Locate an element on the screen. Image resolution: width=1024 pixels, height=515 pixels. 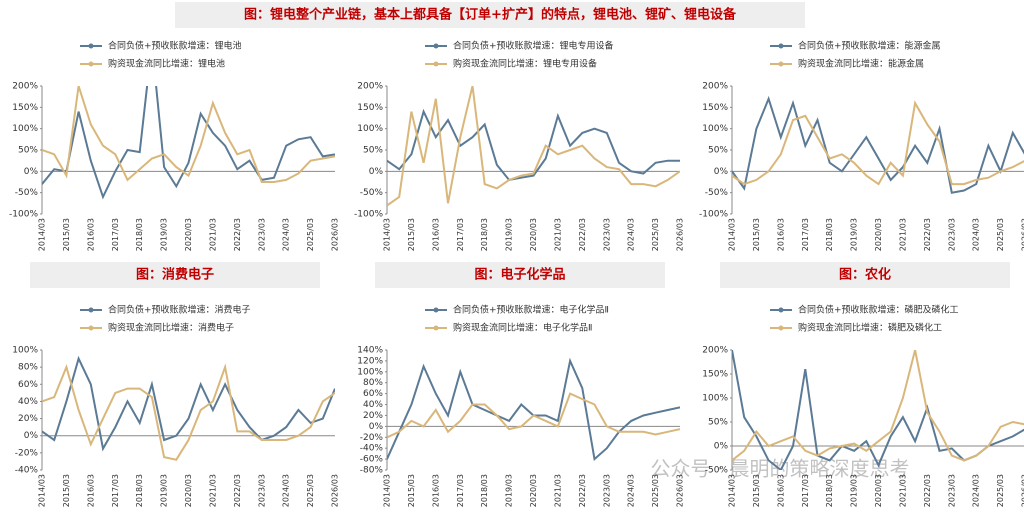
y-tick-label: 140% is located at coordinates (370, 351).